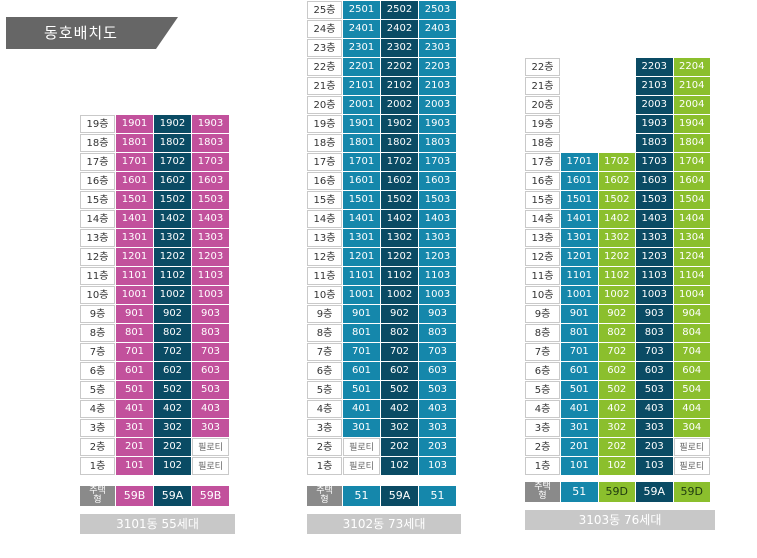  Describe the element at coordinates (691, 371) in the screenshot. I see `unit-cell: 604` at that location.